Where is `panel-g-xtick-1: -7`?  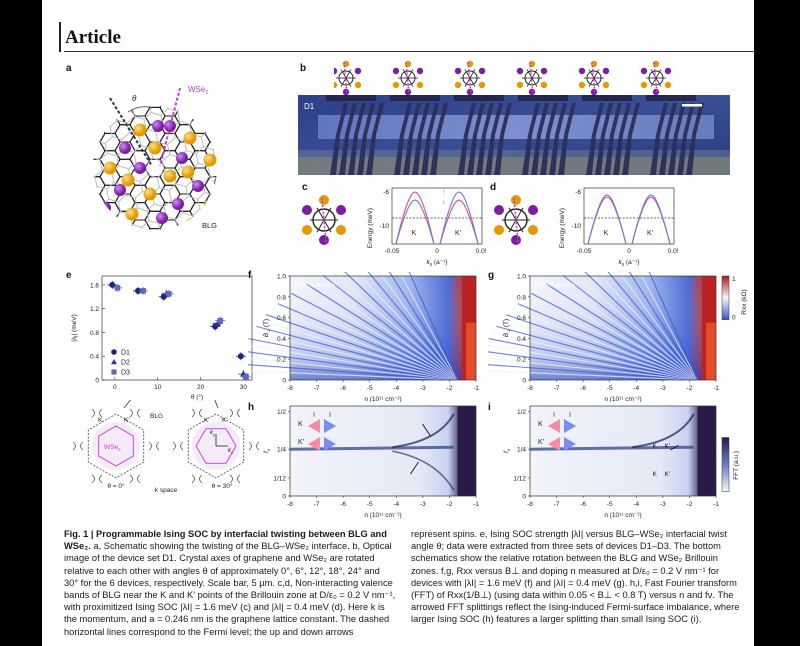
panel-g-xtick-1: -7 is located at coordinates (557, 388).